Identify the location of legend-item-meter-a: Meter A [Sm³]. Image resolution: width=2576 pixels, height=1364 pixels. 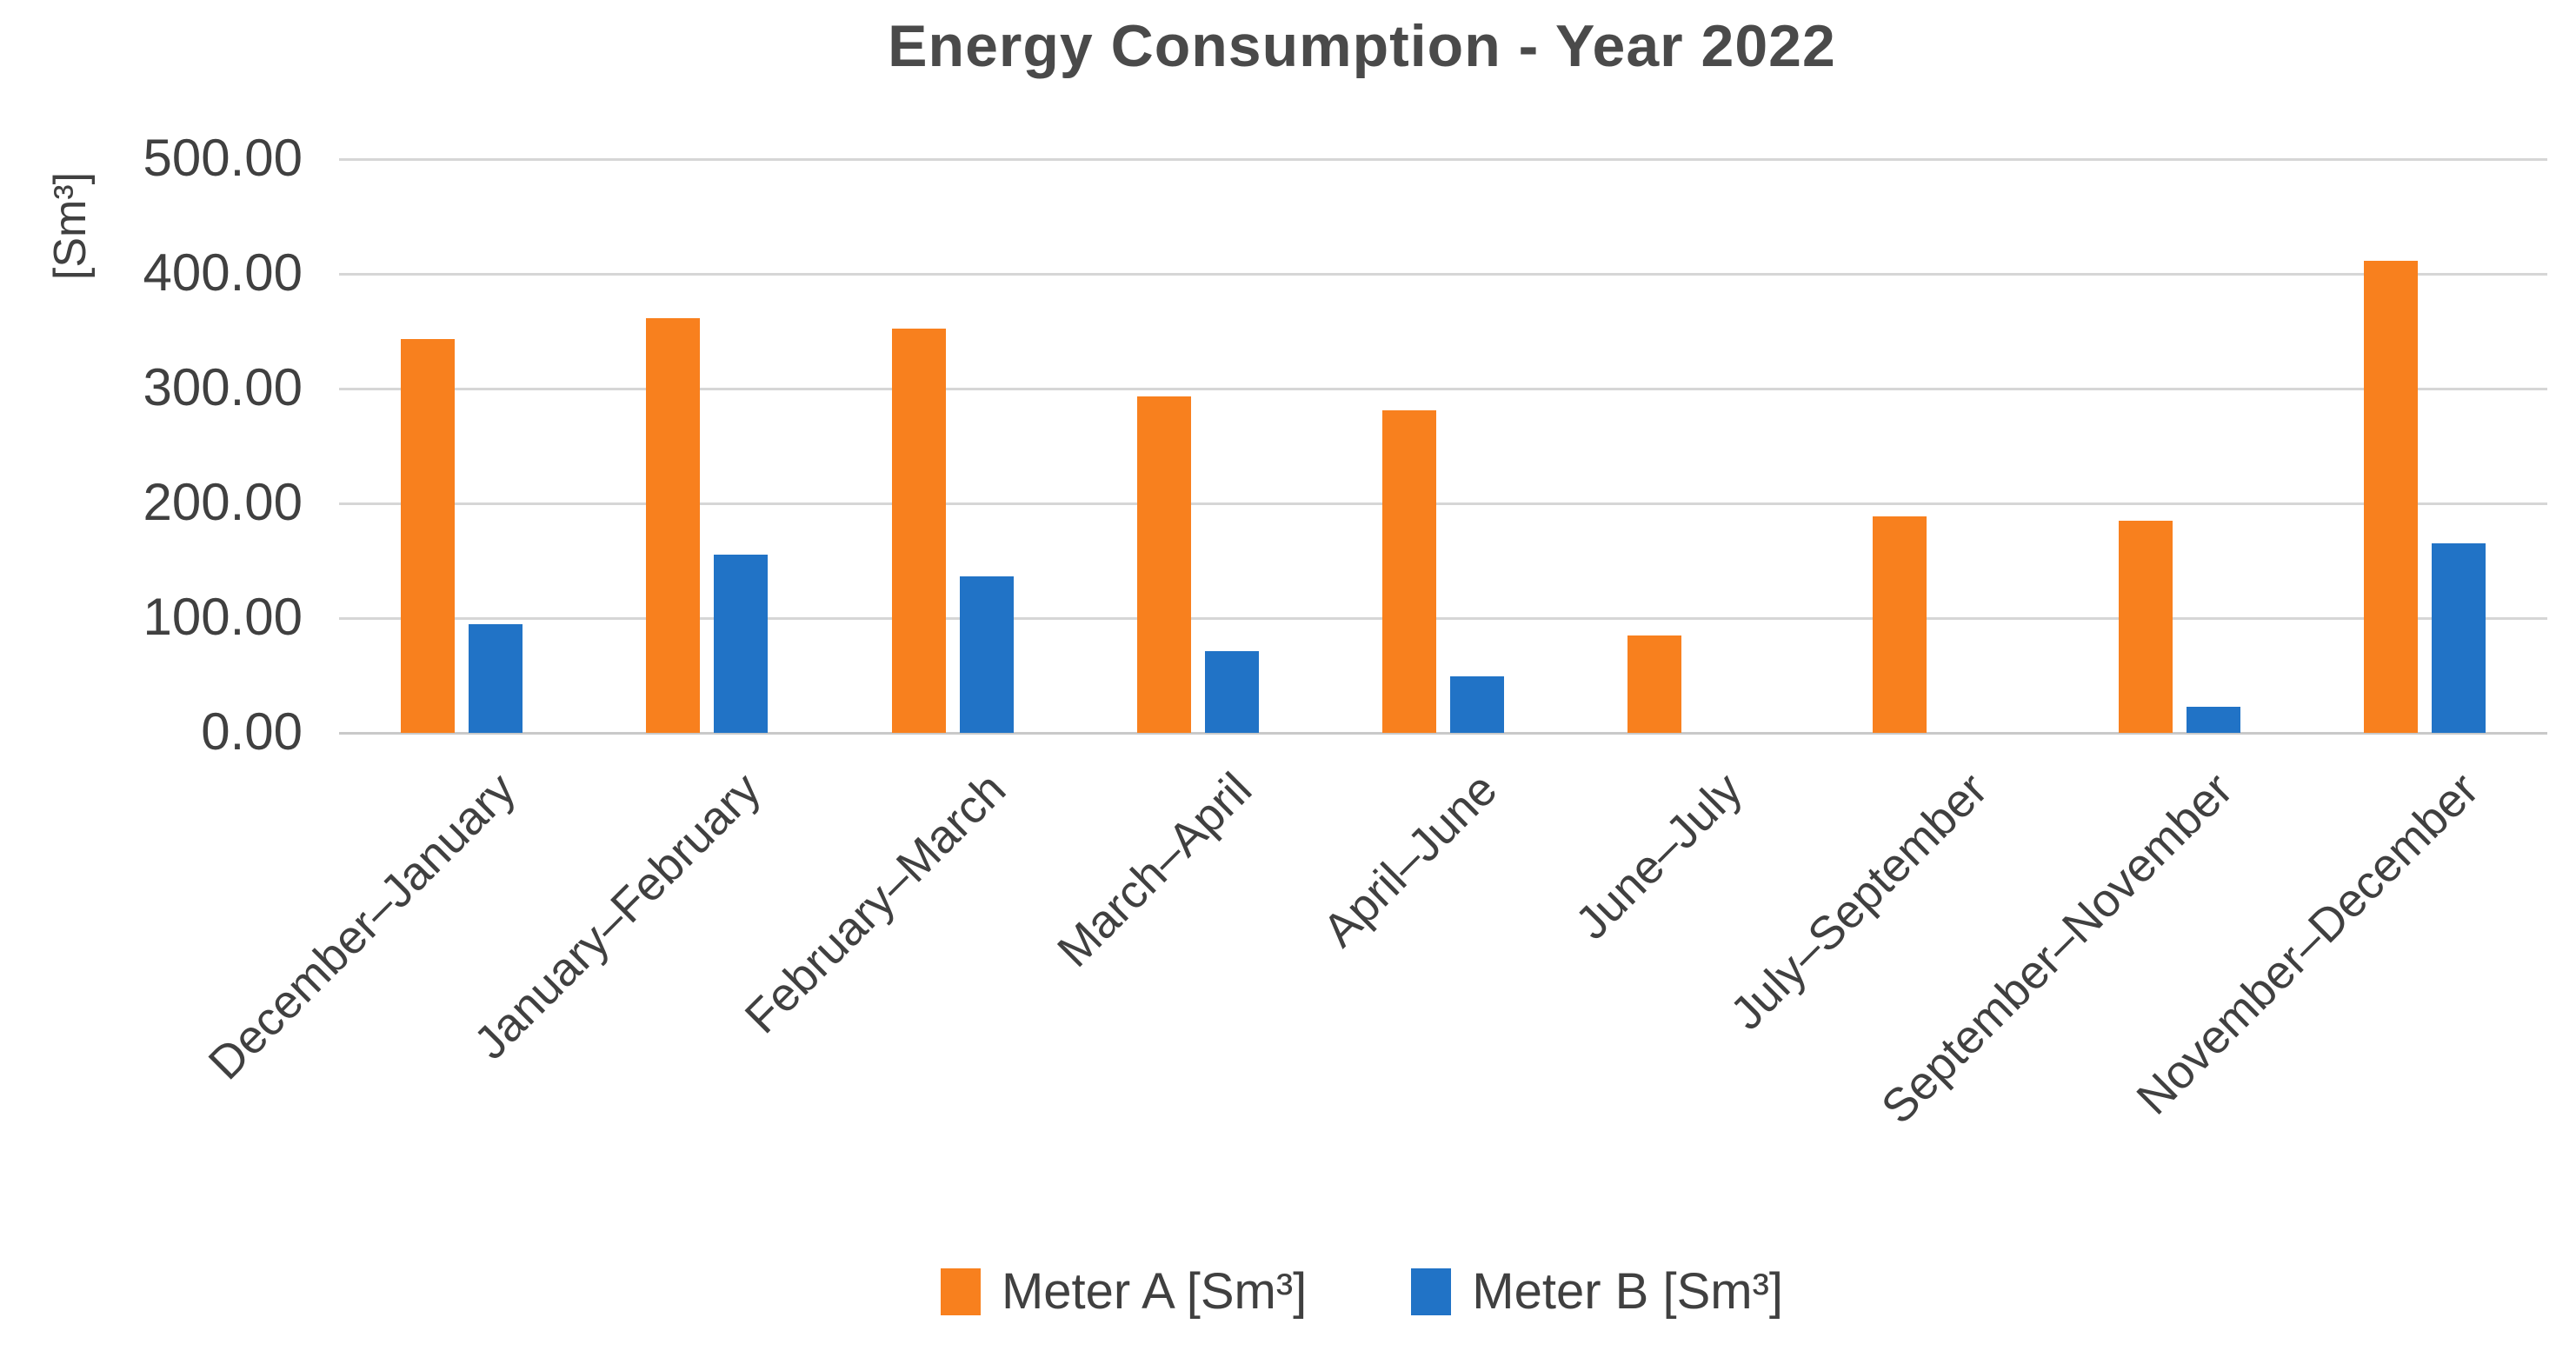
(1124, 1291).